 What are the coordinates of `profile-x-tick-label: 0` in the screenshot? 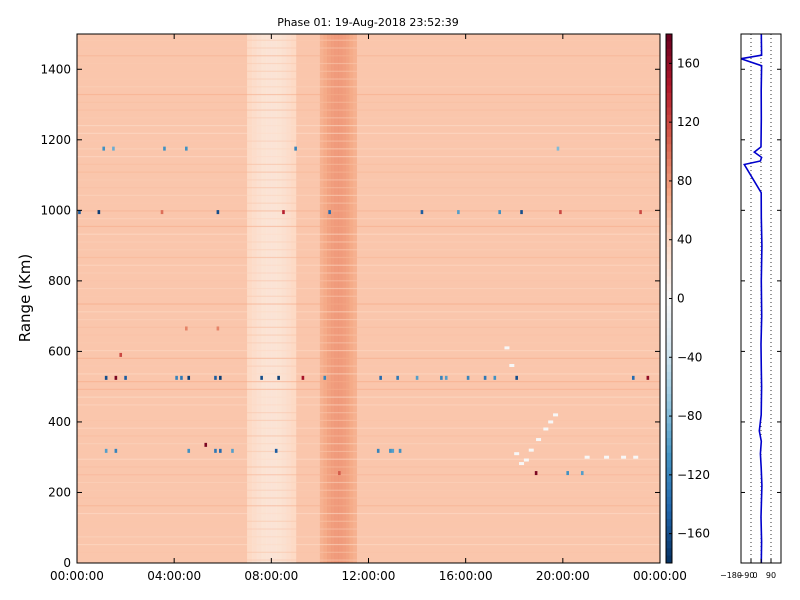 It's located at (754, 575).